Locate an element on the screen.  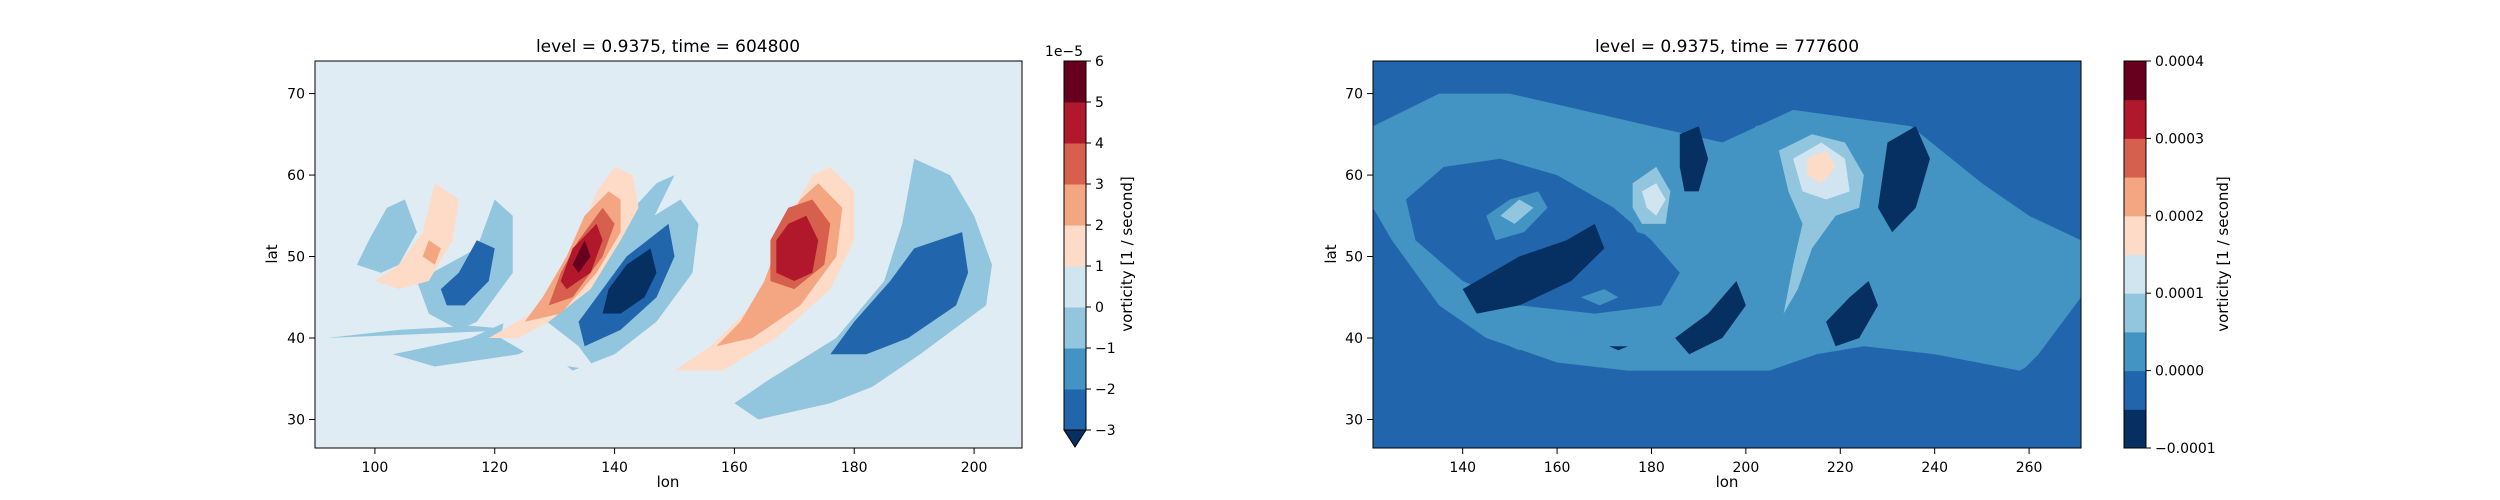
x-tick-label: 100 is located at coordinates (375, 468).